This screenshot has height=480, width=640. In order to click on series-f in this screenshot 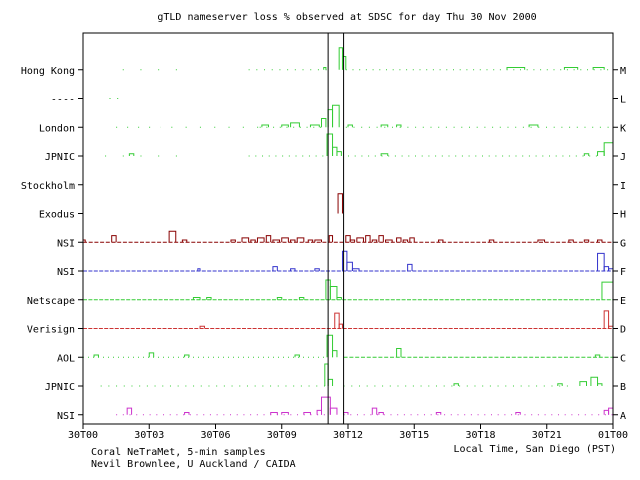, I will do `click(348, 261)`.